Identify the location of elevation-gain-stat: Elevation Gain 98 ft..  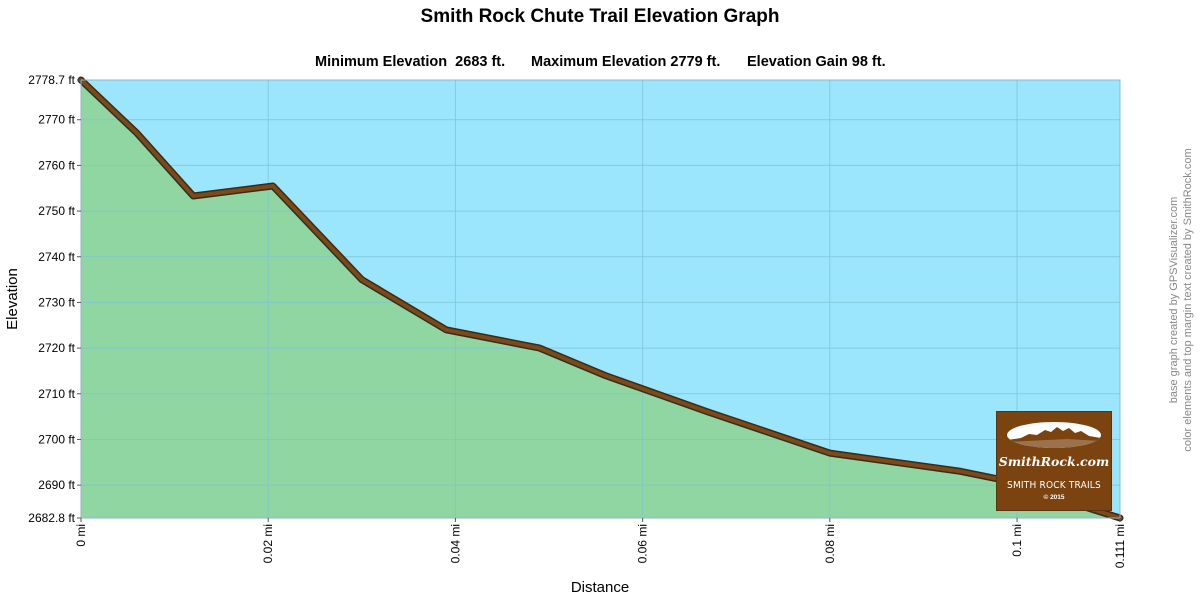
(816, 62).